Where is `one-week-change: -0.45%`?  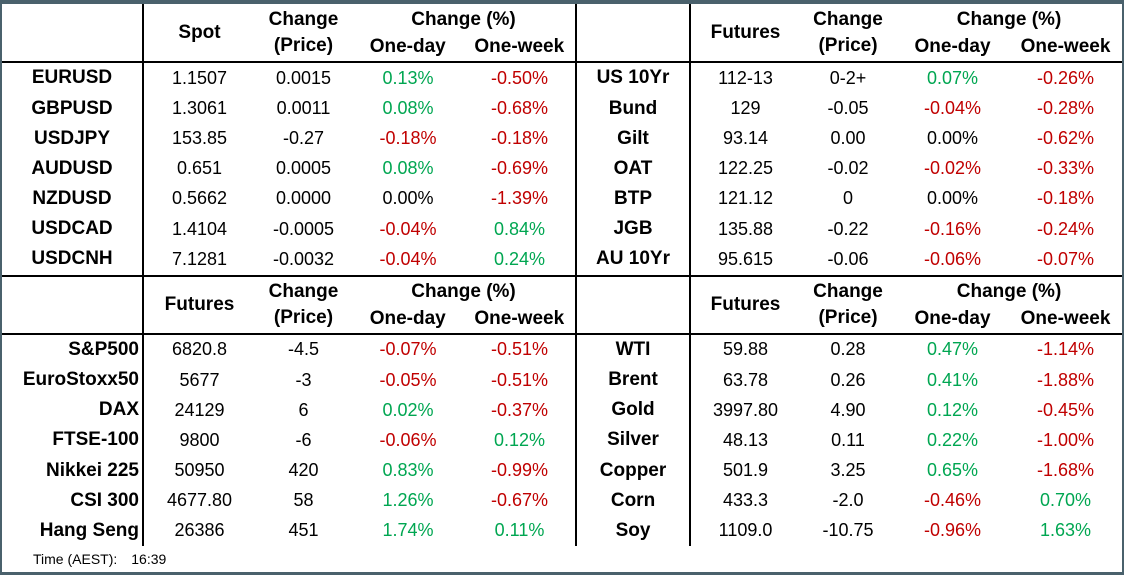 one-week-change: -0.45% is located at coordinates (1066, 409).